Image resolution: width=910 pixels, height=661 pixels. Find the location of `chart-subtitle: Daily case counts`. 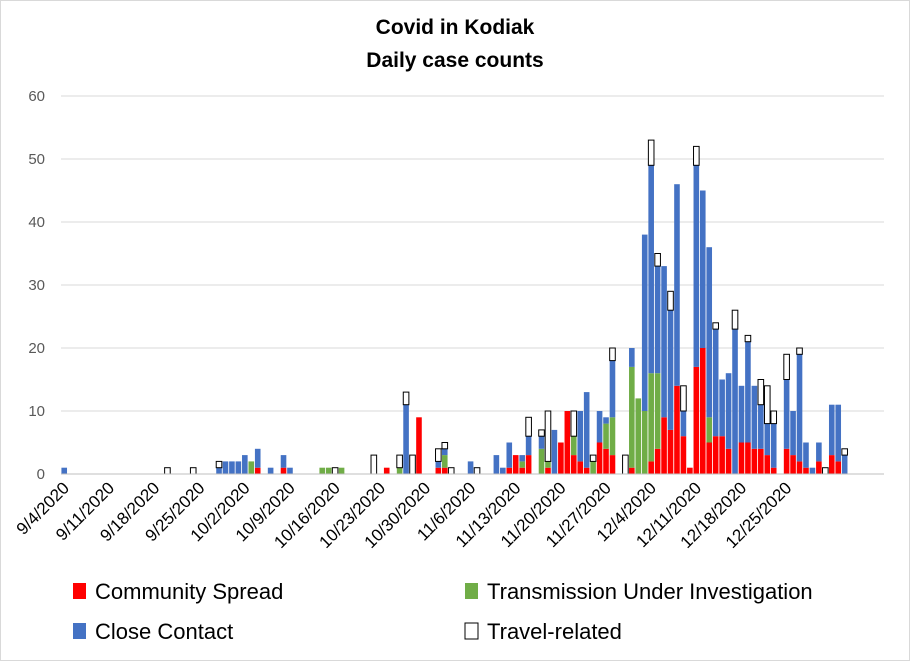

chart-subtitle: Daily case counts is located at coordinates (454, 60).